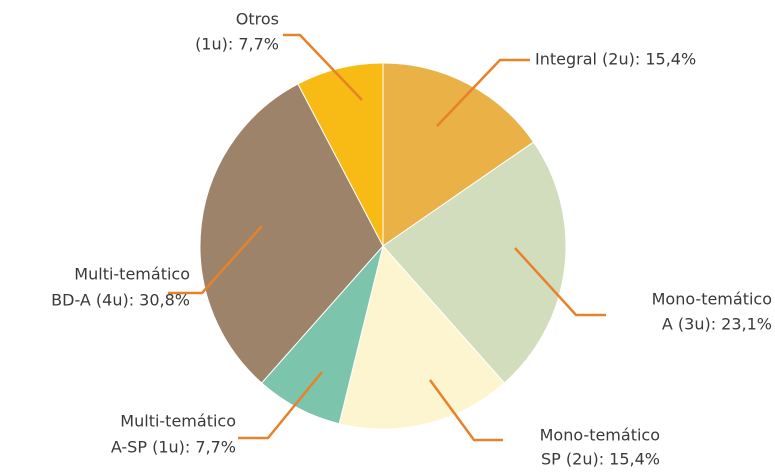  I want to click on slice-label: Otros, so click(257, 19).